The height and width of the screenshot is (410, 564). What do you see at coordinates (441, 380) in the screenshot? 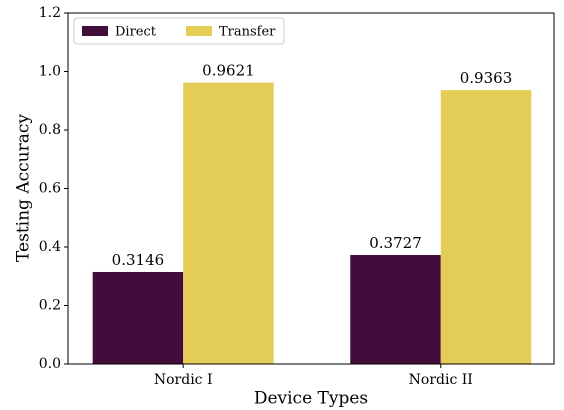
I see `x-tick-label: Nordic II` at bounding box center [441, 380].